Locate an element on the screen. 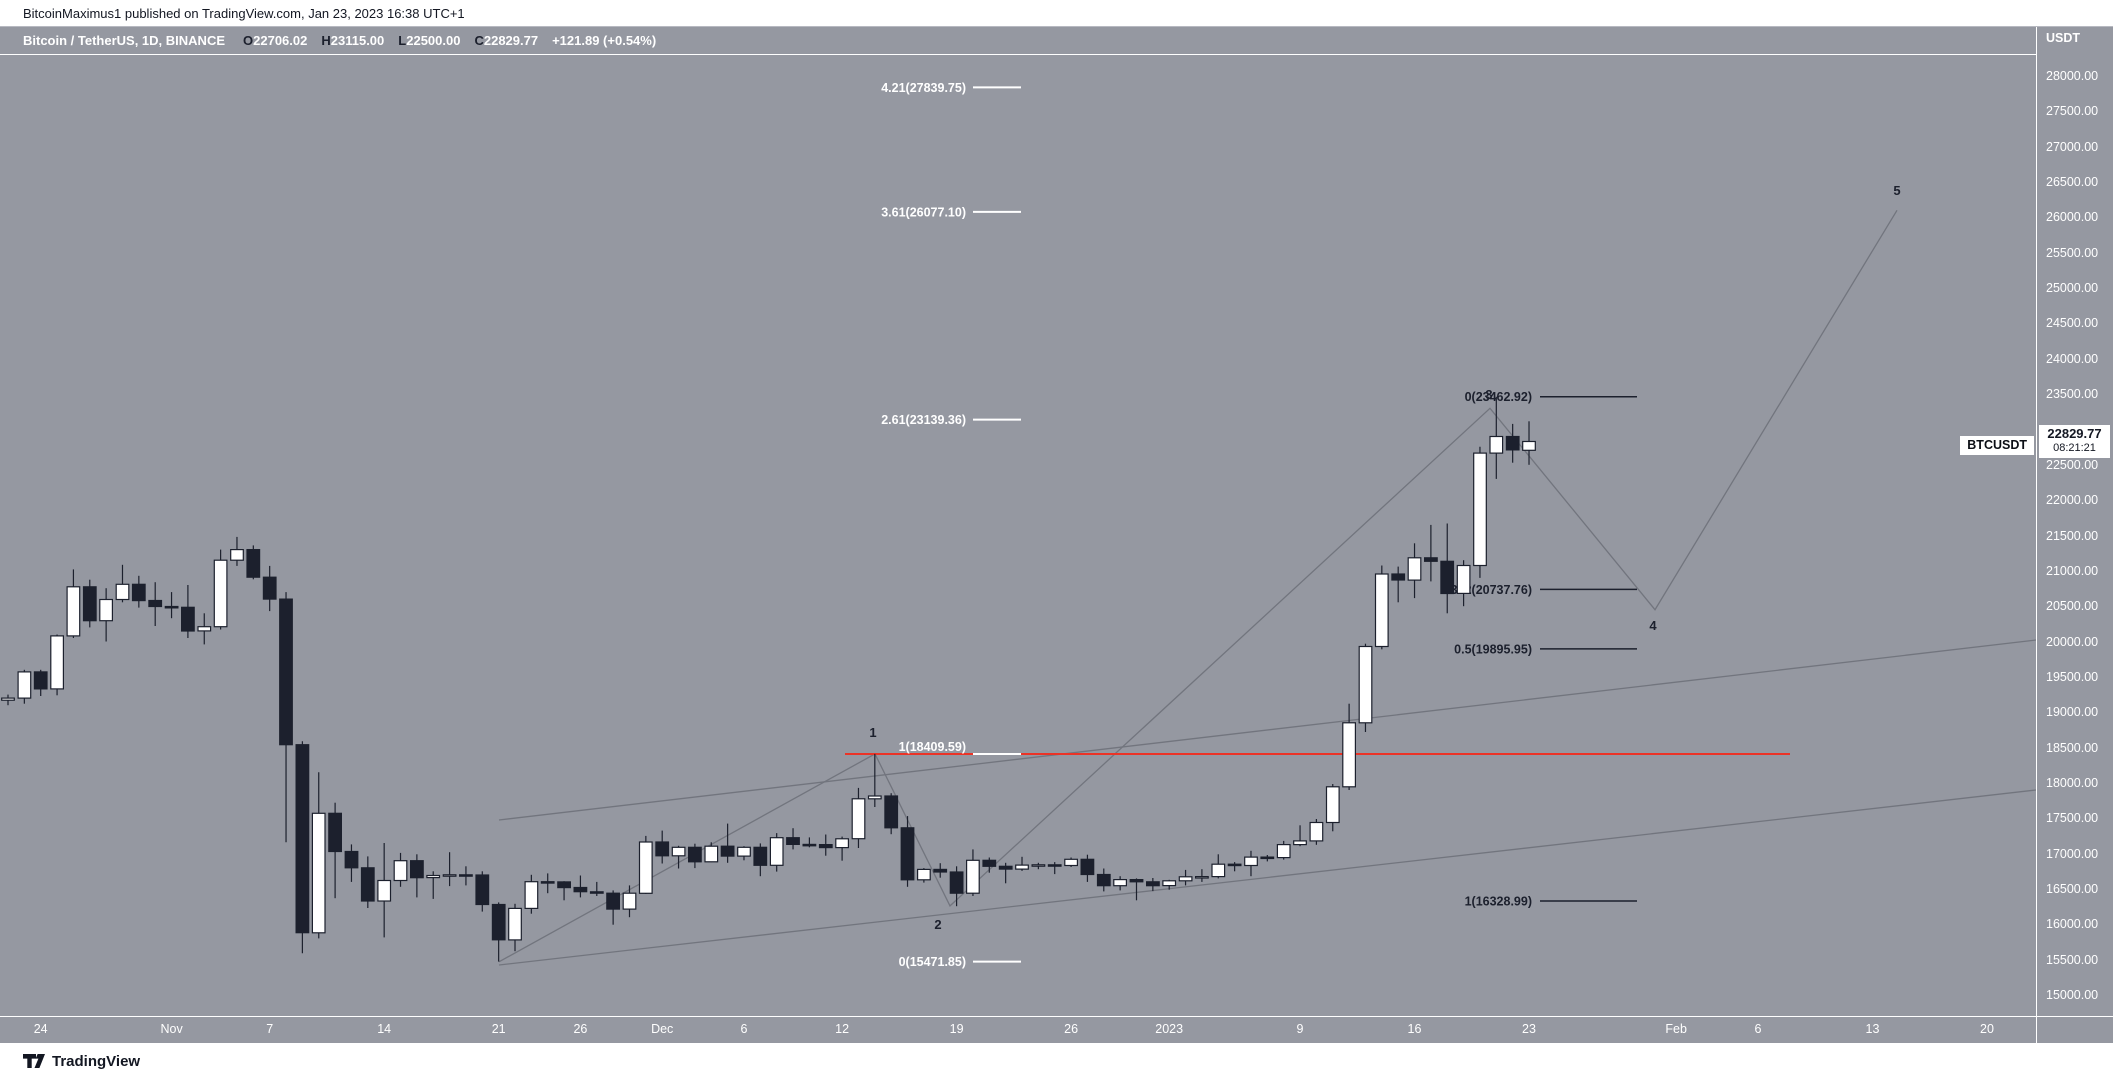  time-tick: 20 is located at coordinates (1987, 1029).